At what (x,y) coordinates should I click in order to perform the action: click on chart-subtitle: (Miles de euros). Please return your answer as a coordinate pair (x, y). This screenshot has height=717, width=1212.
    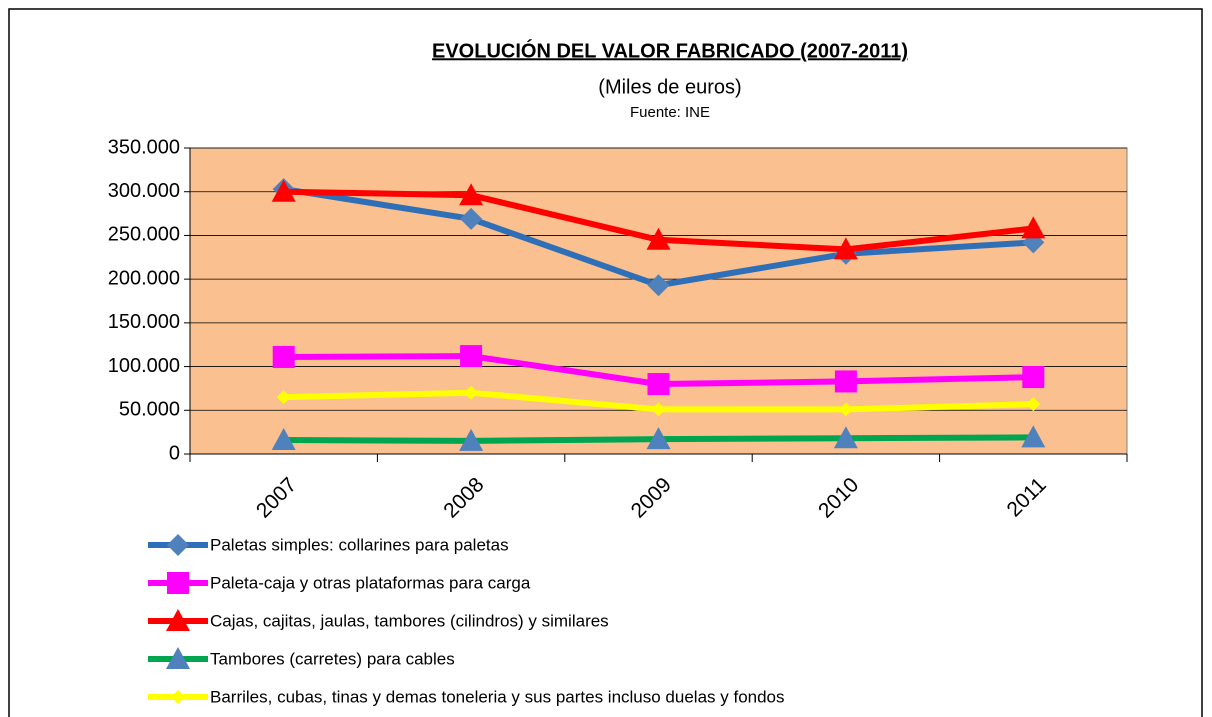
    Looking at the image, I should click on (669, 87).